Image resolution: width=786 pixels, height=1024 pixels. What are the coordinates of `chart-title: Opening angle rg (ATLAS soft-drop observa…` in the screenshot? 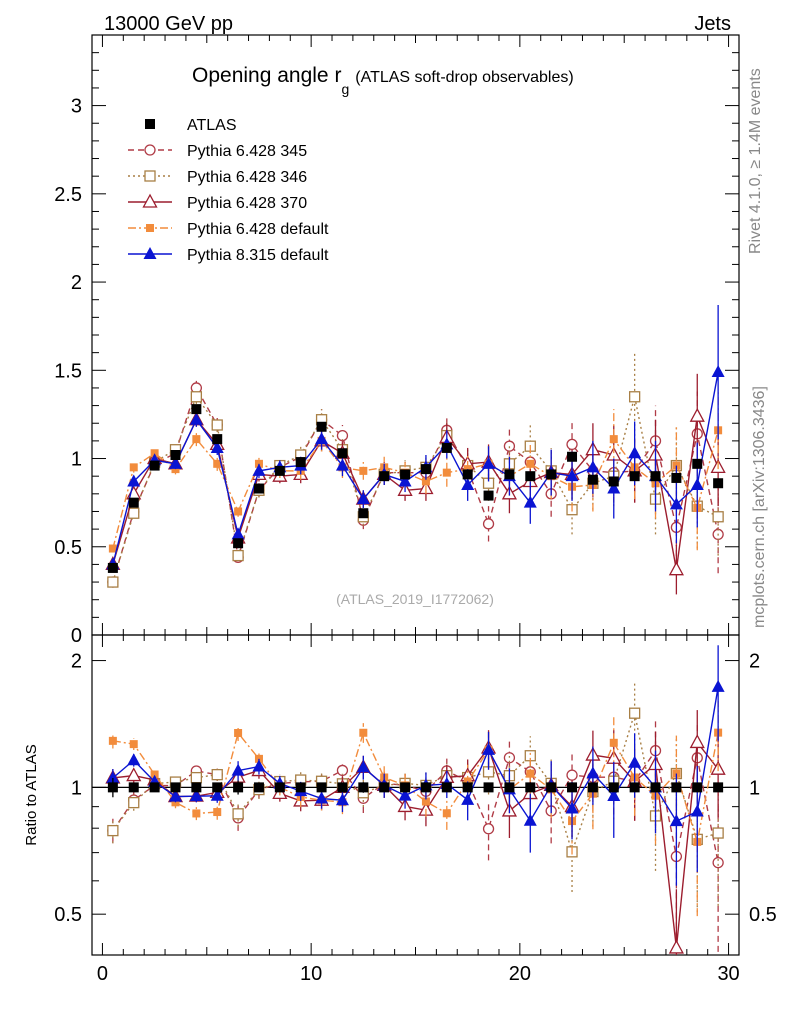 It's located at (383, 80).